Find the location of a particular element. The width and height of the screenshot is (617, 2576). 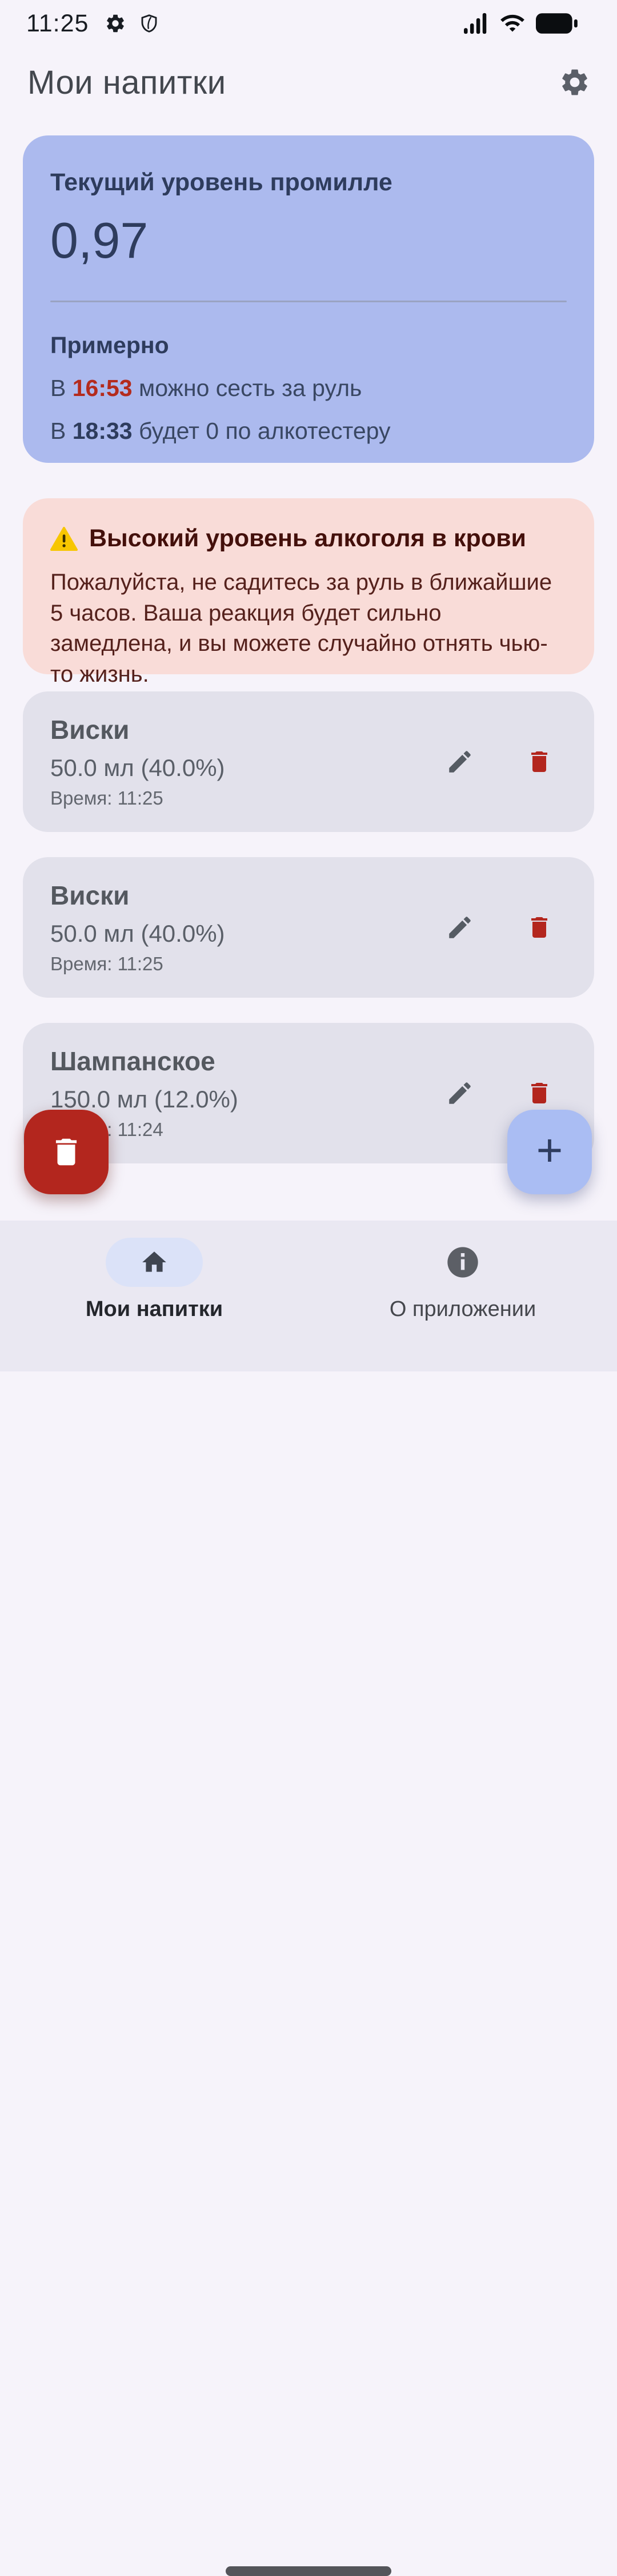

drive-time-value: 16:53 is located at coordinates (103, 388).